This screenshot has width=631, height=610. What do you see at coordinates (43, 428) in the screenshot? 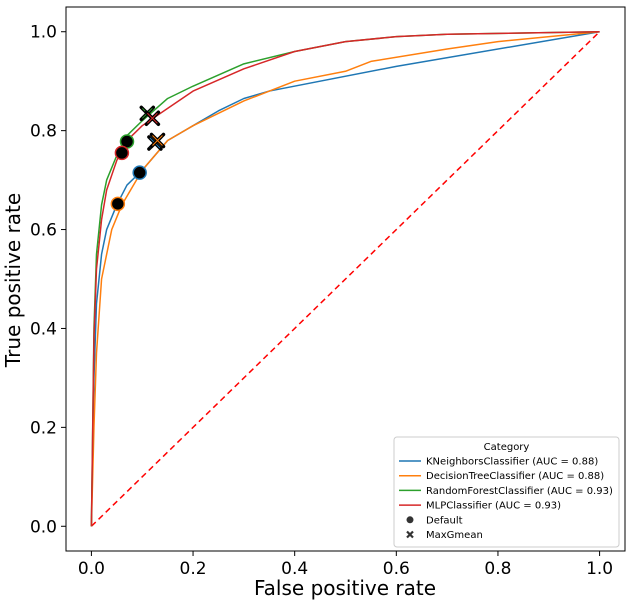
I see `y-tick-label-1: 0.2` at bounding box center [43, 428].